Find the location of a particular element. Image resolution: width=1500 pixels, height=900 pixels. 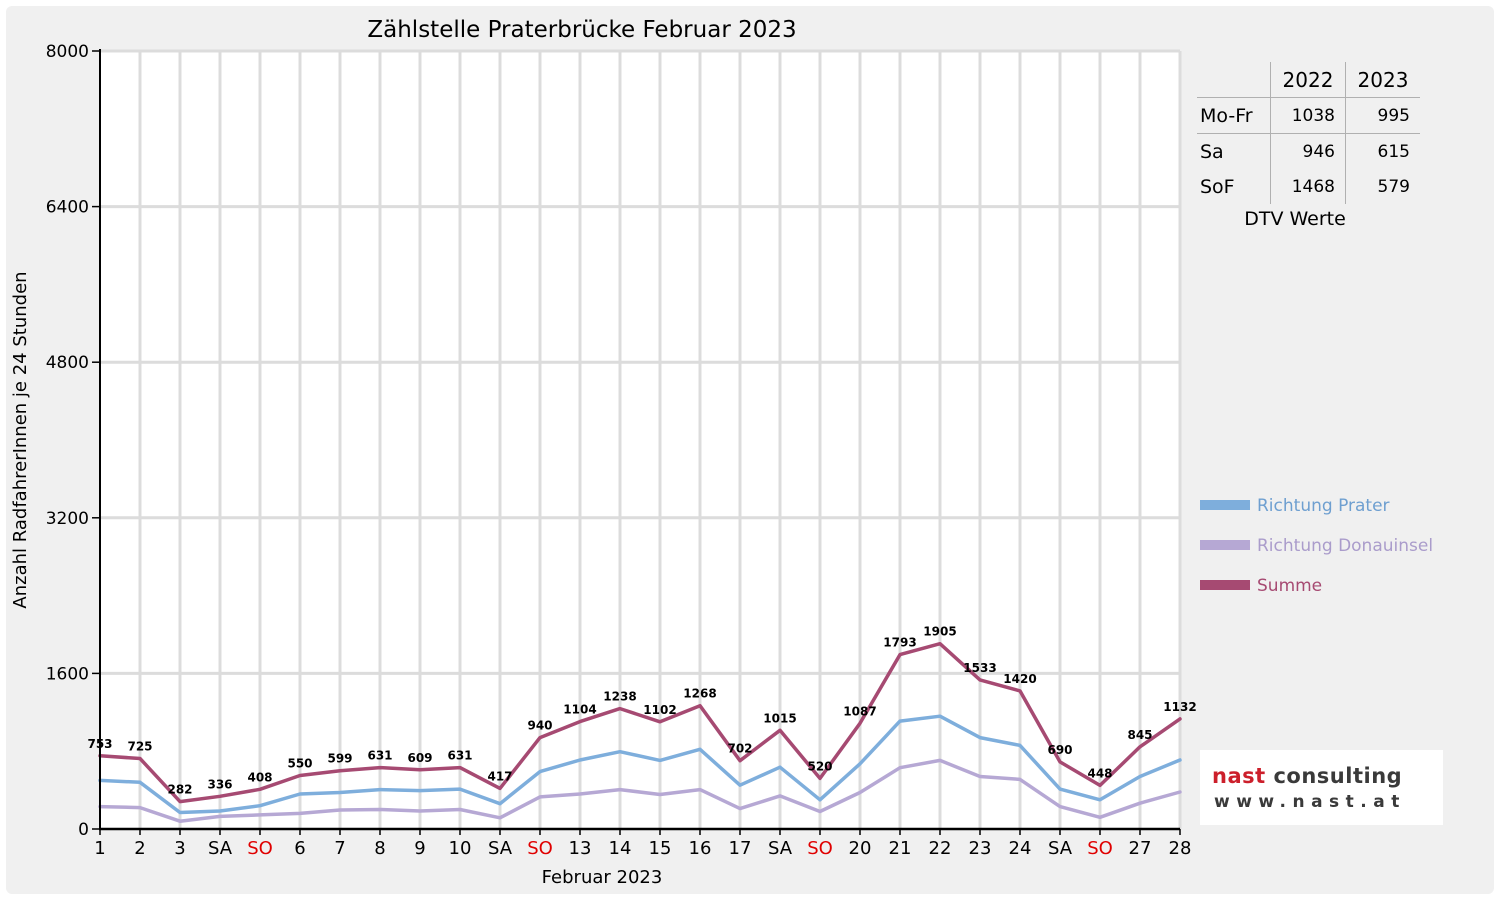

x-tick-label: 24 is located at coordinates (1020, 848).